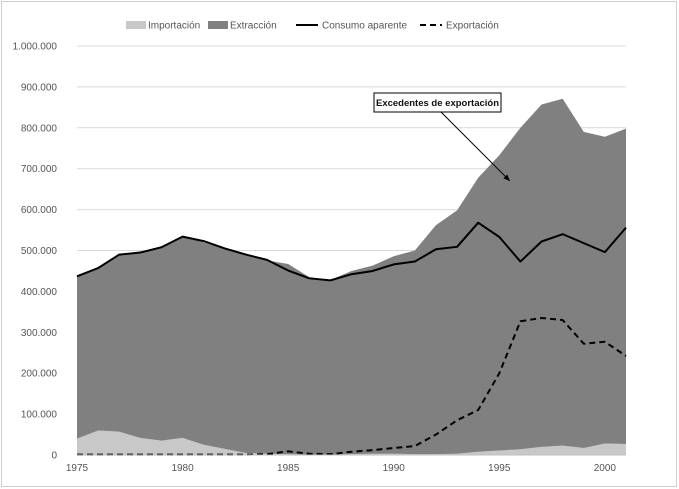 Image resolution: width=679 pixels, height=489 pixels. Describe the element at coordinates (136, 25) in the screenshot. I see `legend-swatch-importaci-n` at that location.